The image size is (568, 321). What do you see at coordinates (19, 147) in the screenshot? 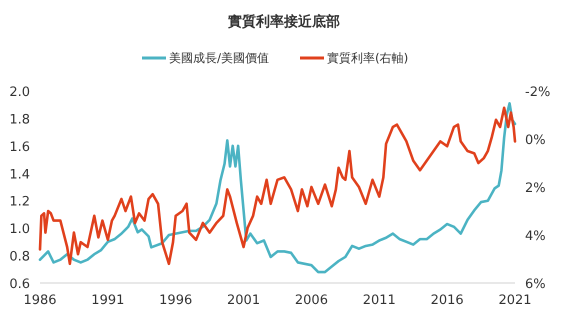
I see `y-tick-label: 1.6` at bounding box center [19, 147].